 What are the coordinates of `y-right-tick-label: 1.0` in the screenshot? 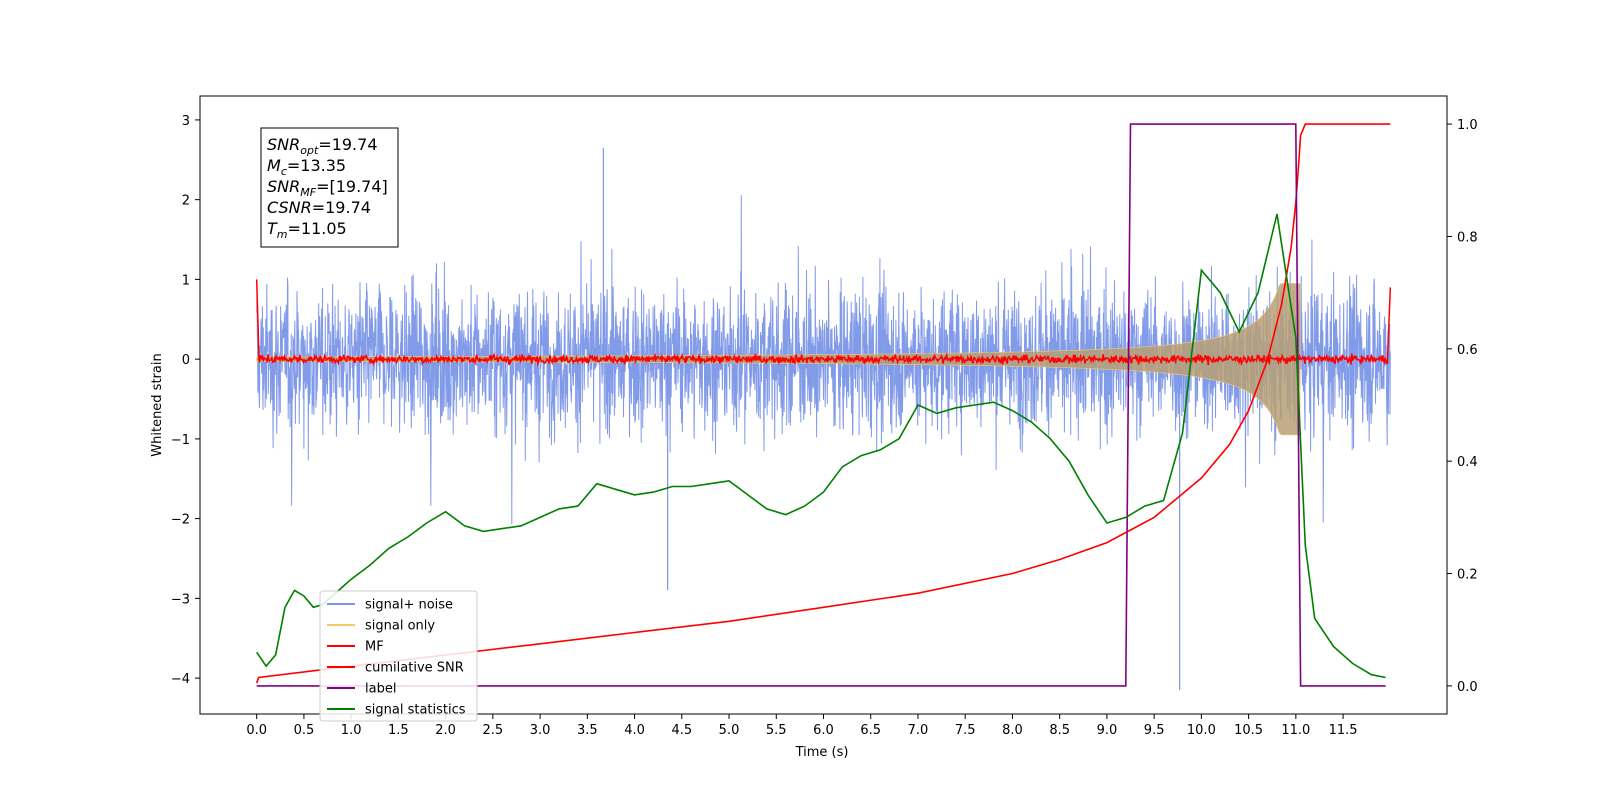 It's located at (1467, 125).